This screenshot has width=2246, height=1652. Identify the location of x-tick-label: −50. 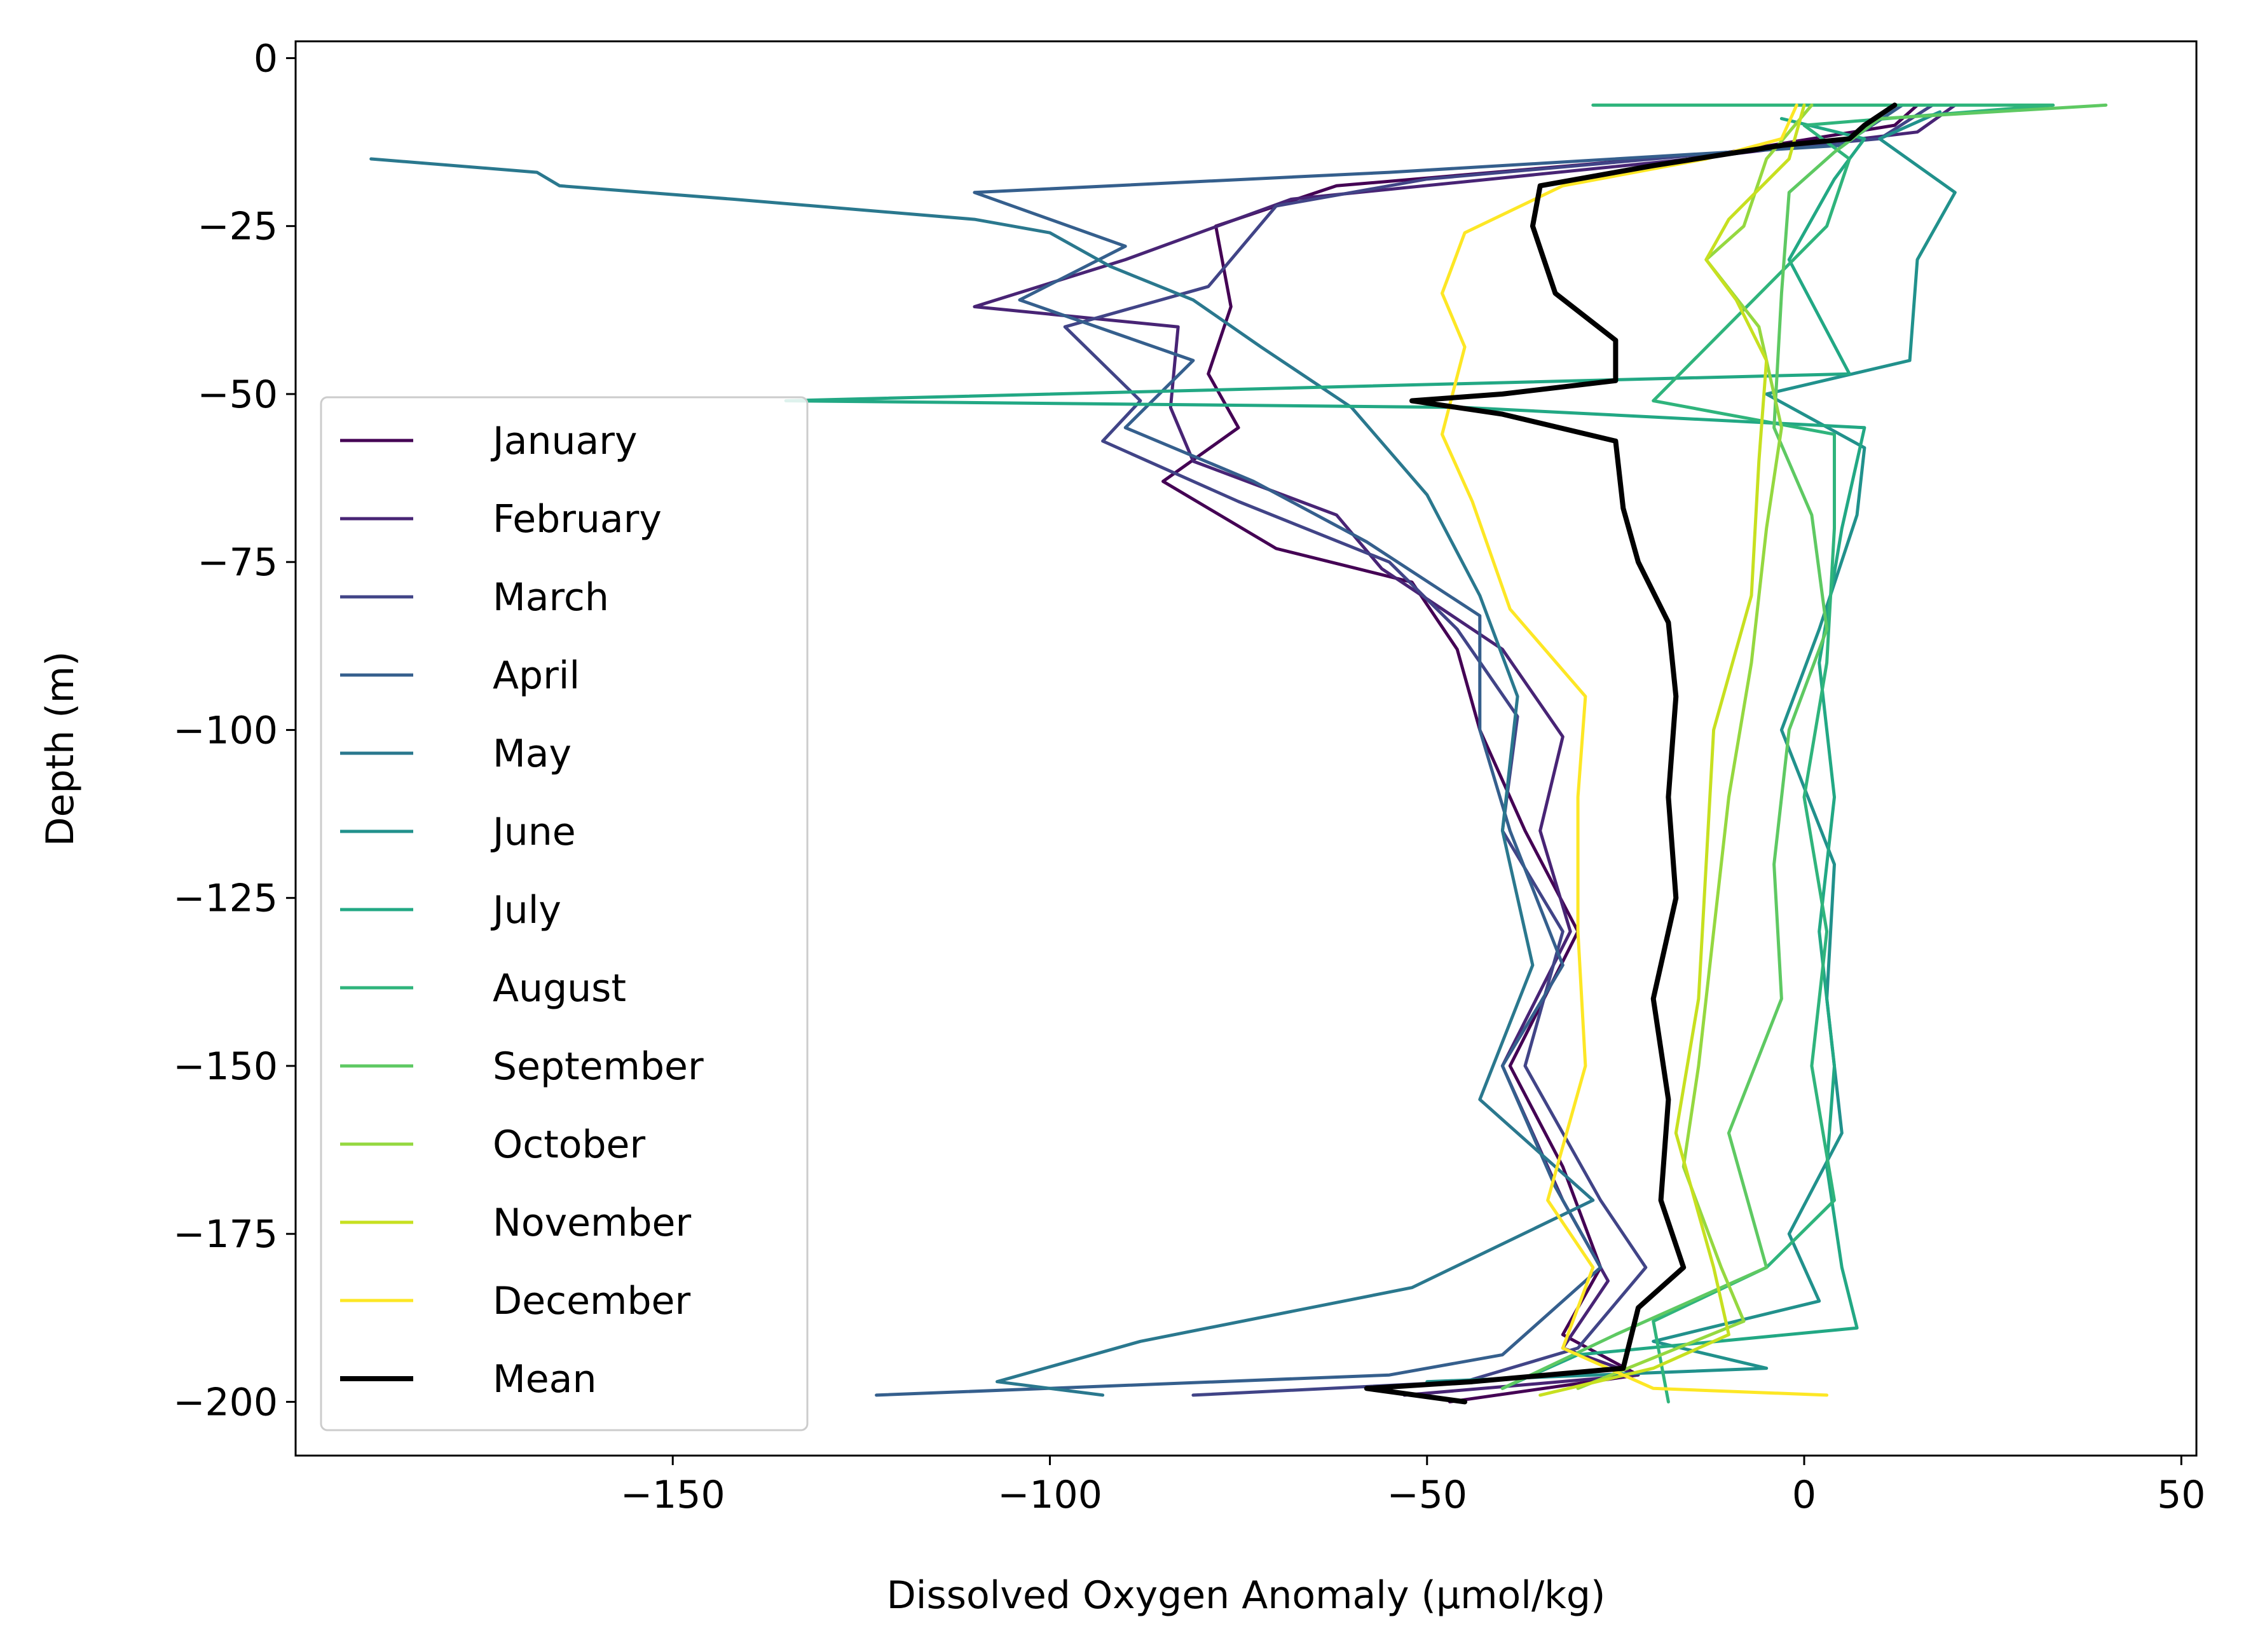
(1427, 1495).